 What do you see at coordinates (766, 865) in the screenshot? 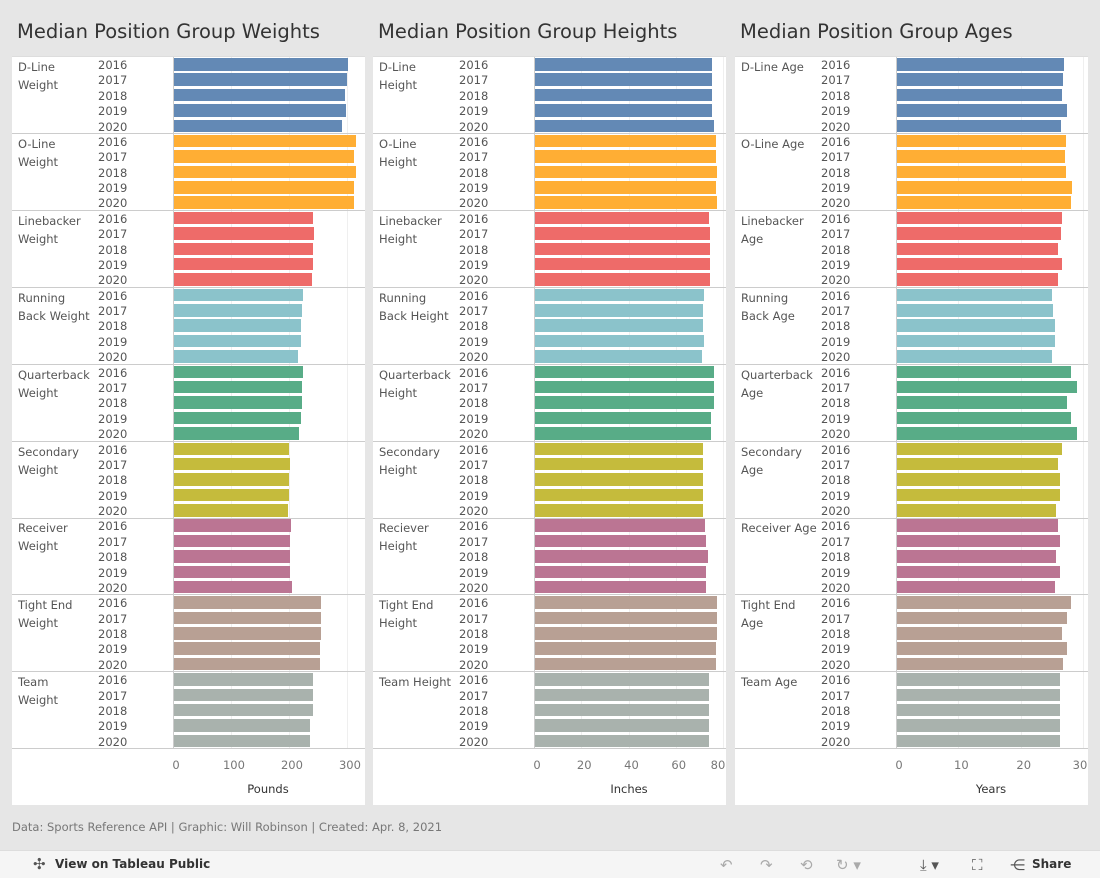
I see `redo-icon: ↷` at bounding box center [766, 865].